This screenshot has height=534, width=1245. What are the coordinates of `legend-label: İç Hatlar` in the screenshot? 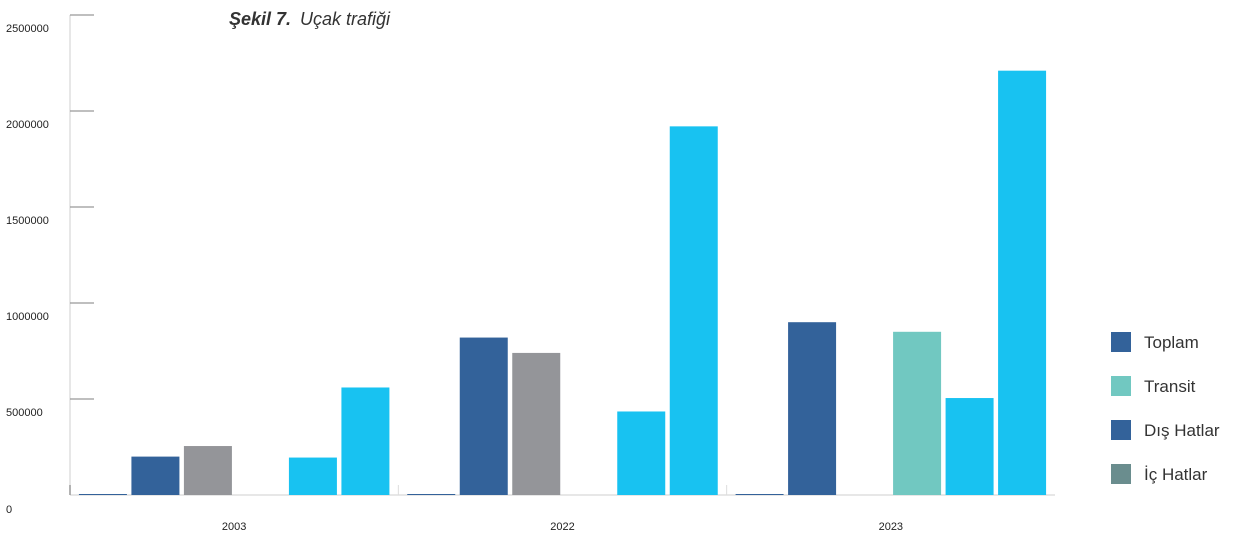 It's located at (1176, 474).